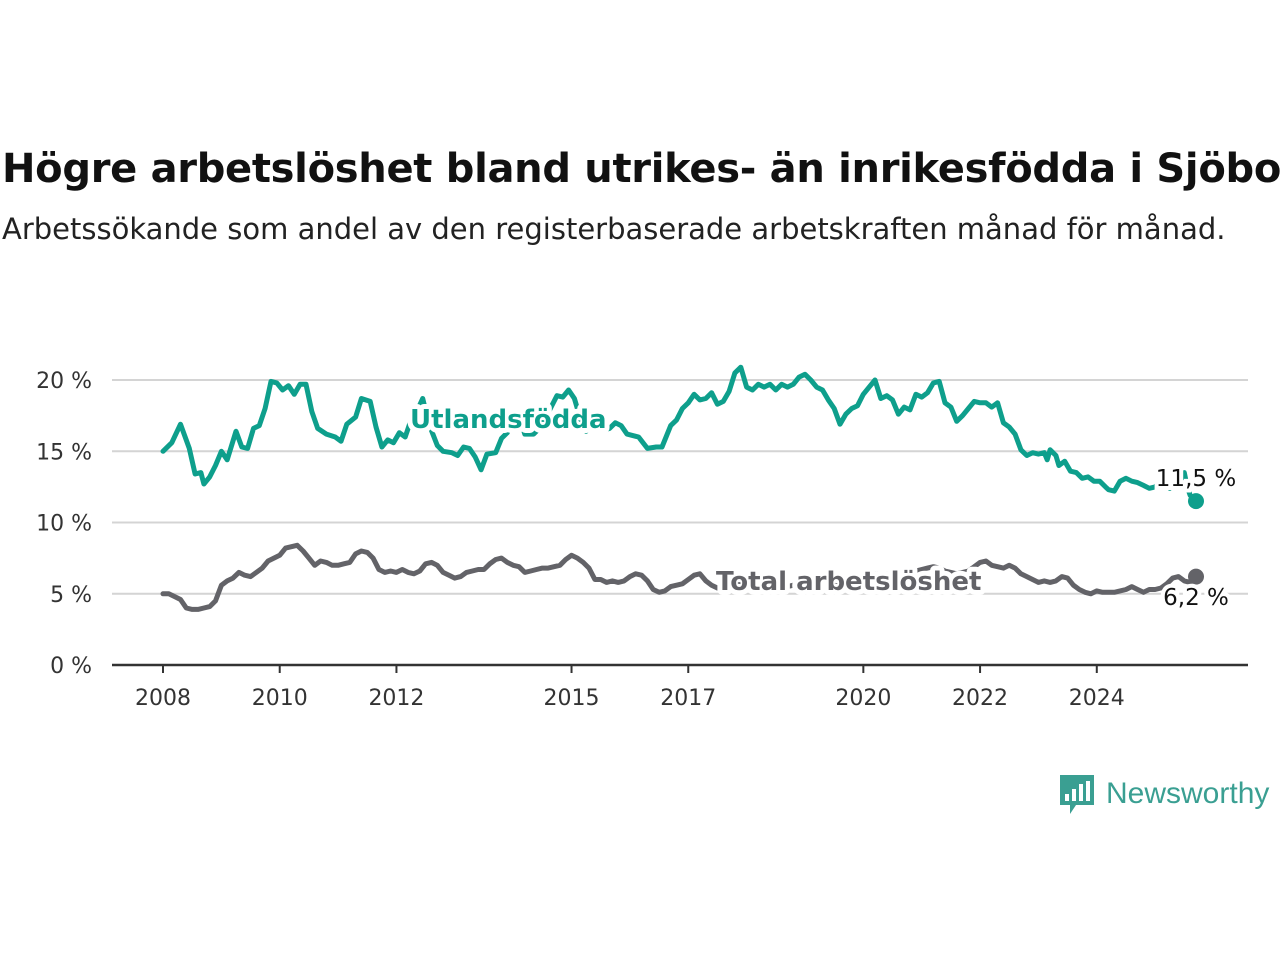 Image resolution: width=1280 pixels, height=960 pixels. Describe the element at coordinates (688, 698) in the screenshot. I see `x-tick-label: 2017` at that location.